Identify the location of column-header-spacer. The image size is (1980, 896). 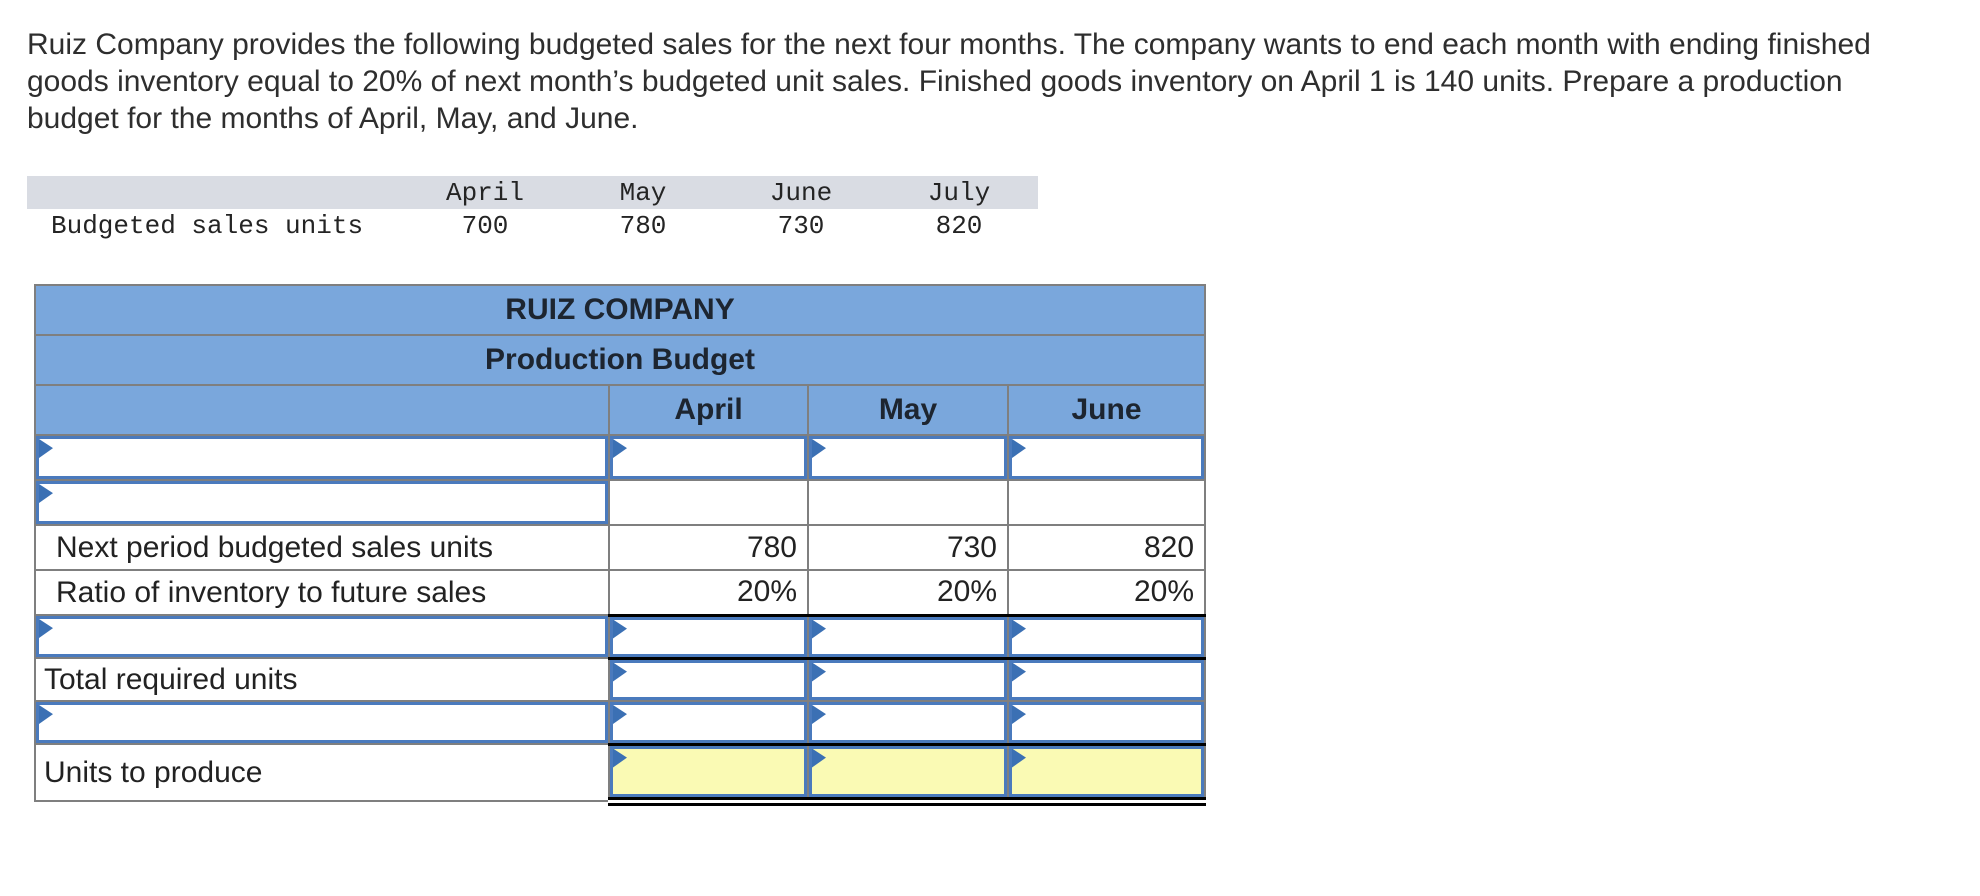
(322, 410).